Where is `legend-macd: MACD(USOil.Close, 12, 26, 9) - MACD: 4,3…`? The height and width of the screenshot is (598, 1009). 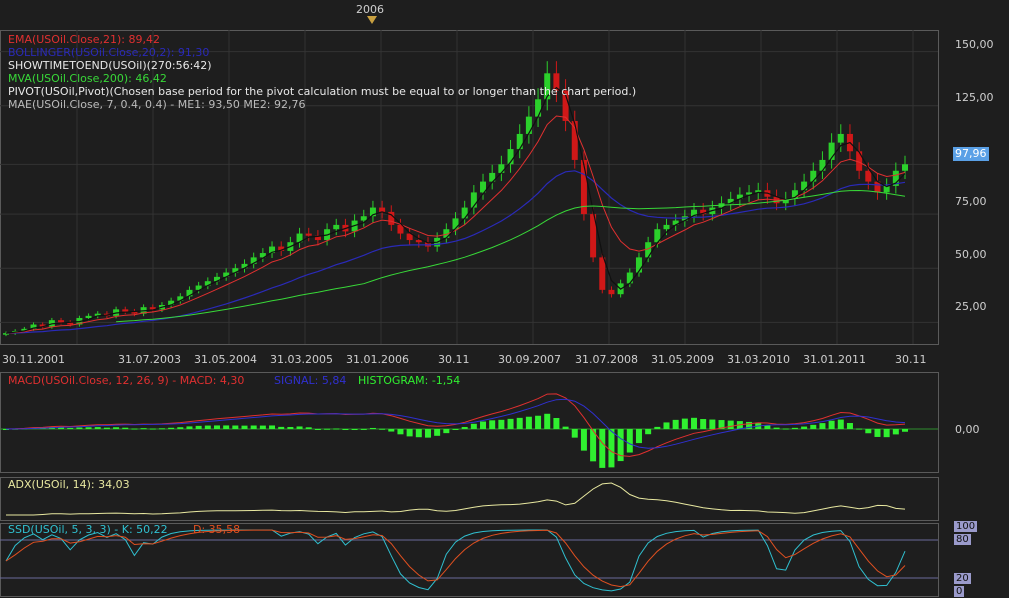
legend-macd: MACD(USOil.Close, 12, 26, 9) - MACD: 4,3… is located at coordinates (126, 380).